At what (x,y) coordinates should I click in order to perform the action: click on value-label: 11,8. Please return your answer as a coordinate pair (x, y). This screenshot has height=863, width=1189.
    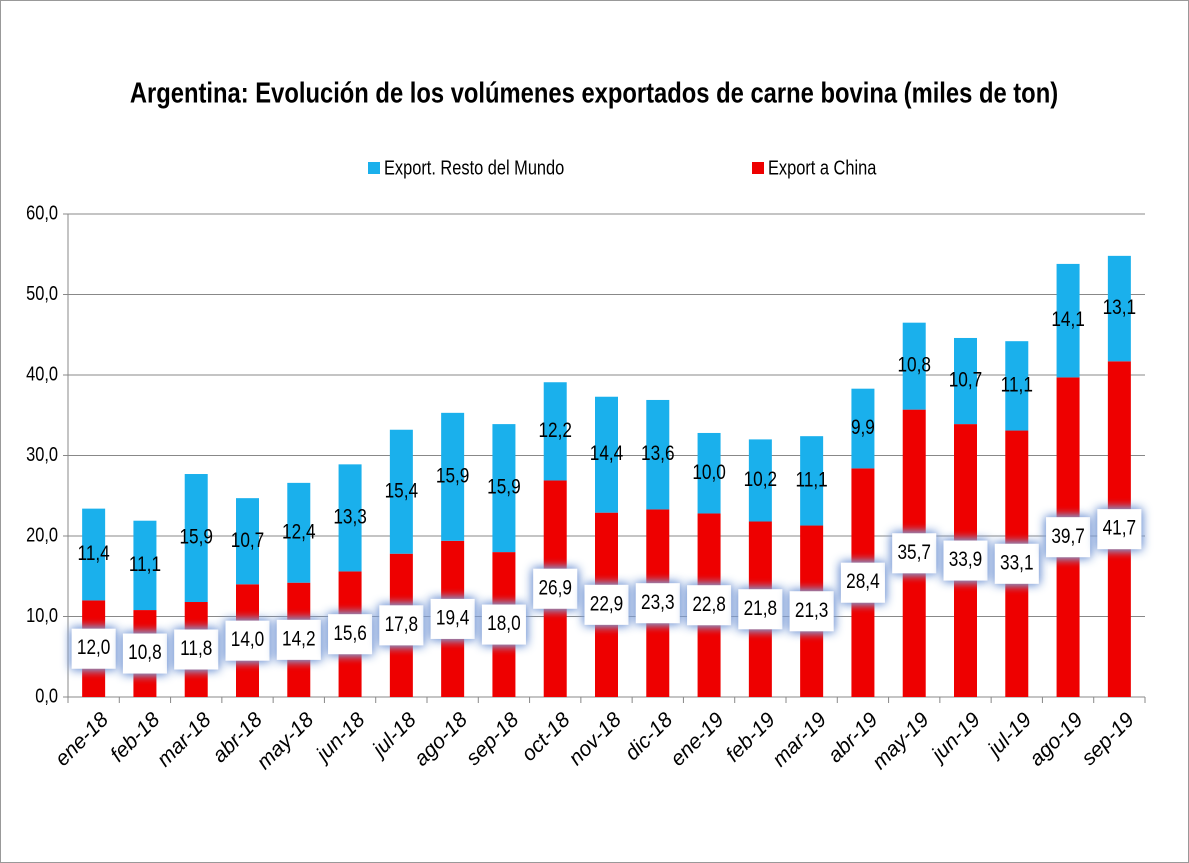
    Looking at the image, I should click on (196, 649).